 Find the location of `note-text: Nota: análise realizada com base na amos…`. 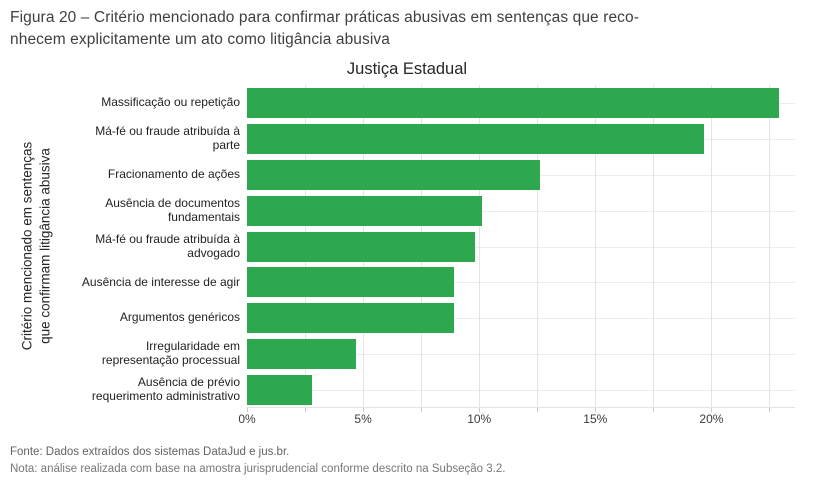

note-text: Nota: análise realizada com base na amos… is located at coordinates (258, 469).